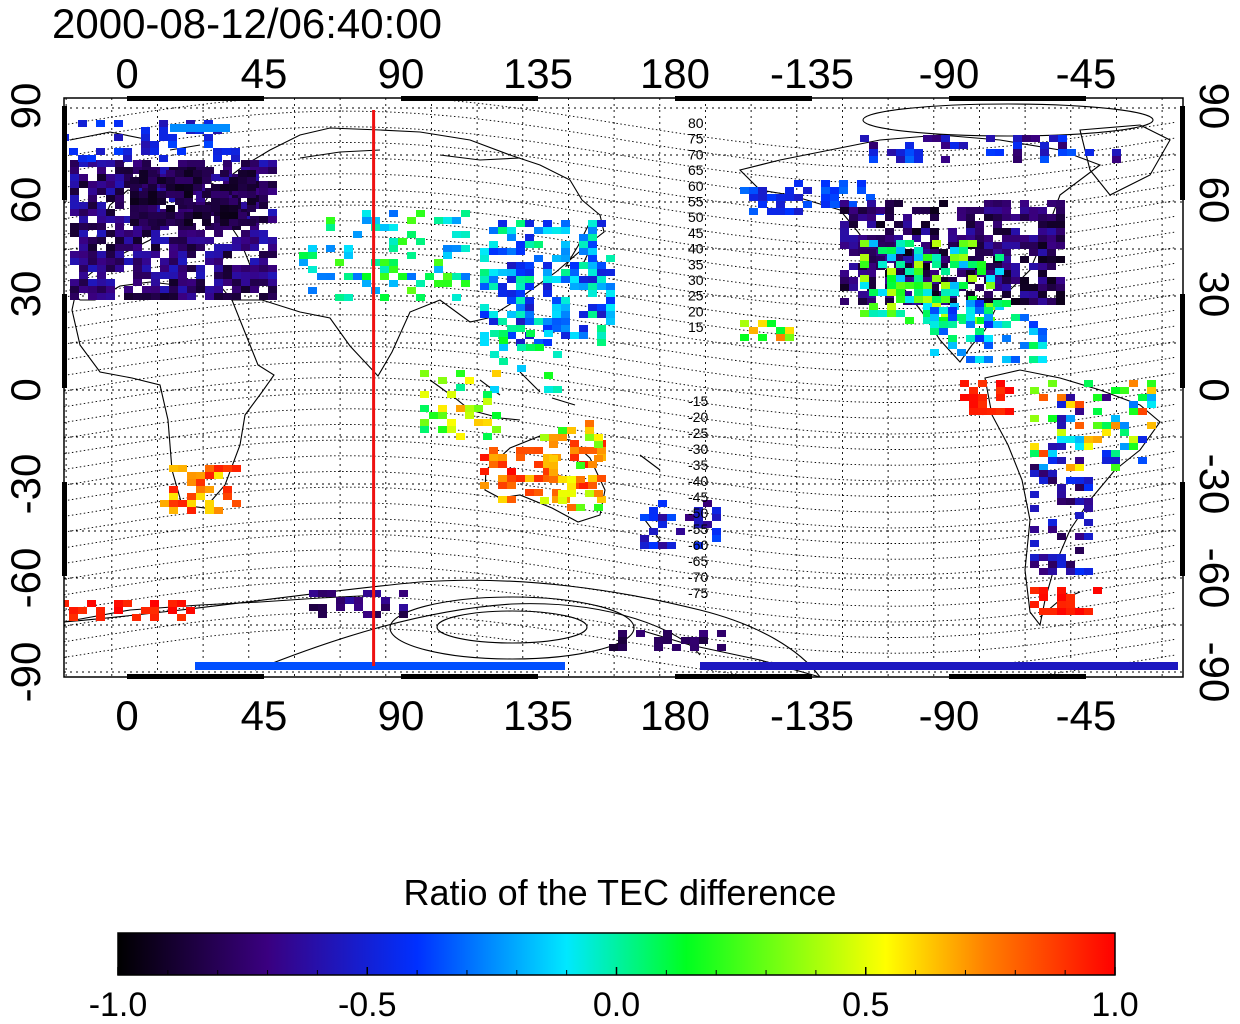 The image size is (1240, 1024). What do you see at coordinates (25, 484) in the screenshot?
I see `left-lat-tick: -30` at bounding box center [25, 484].